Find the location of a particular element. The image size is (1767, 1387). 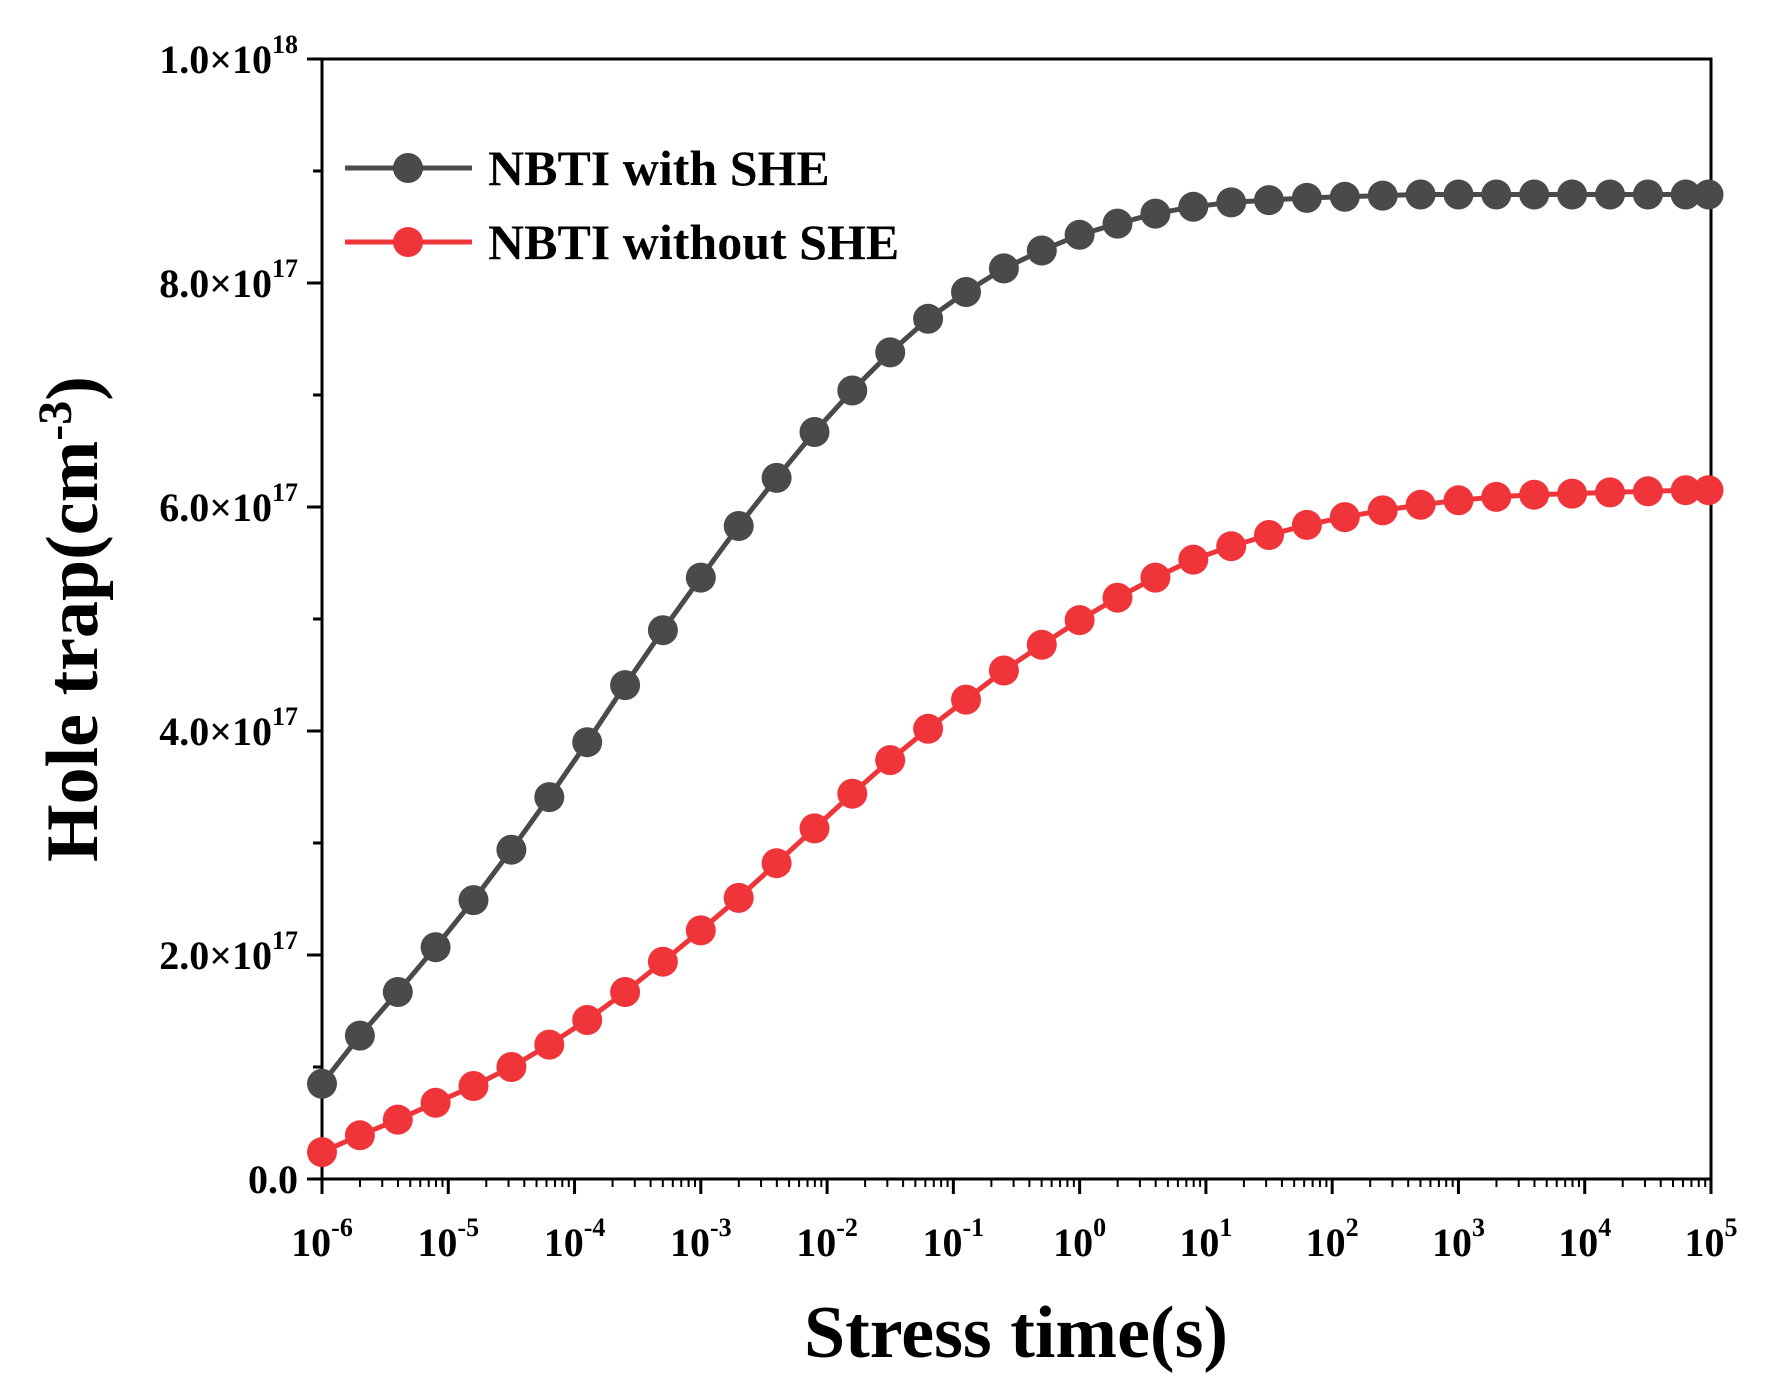

legend-item-1: NBTI with SHE is located at coordinates (587, 168).